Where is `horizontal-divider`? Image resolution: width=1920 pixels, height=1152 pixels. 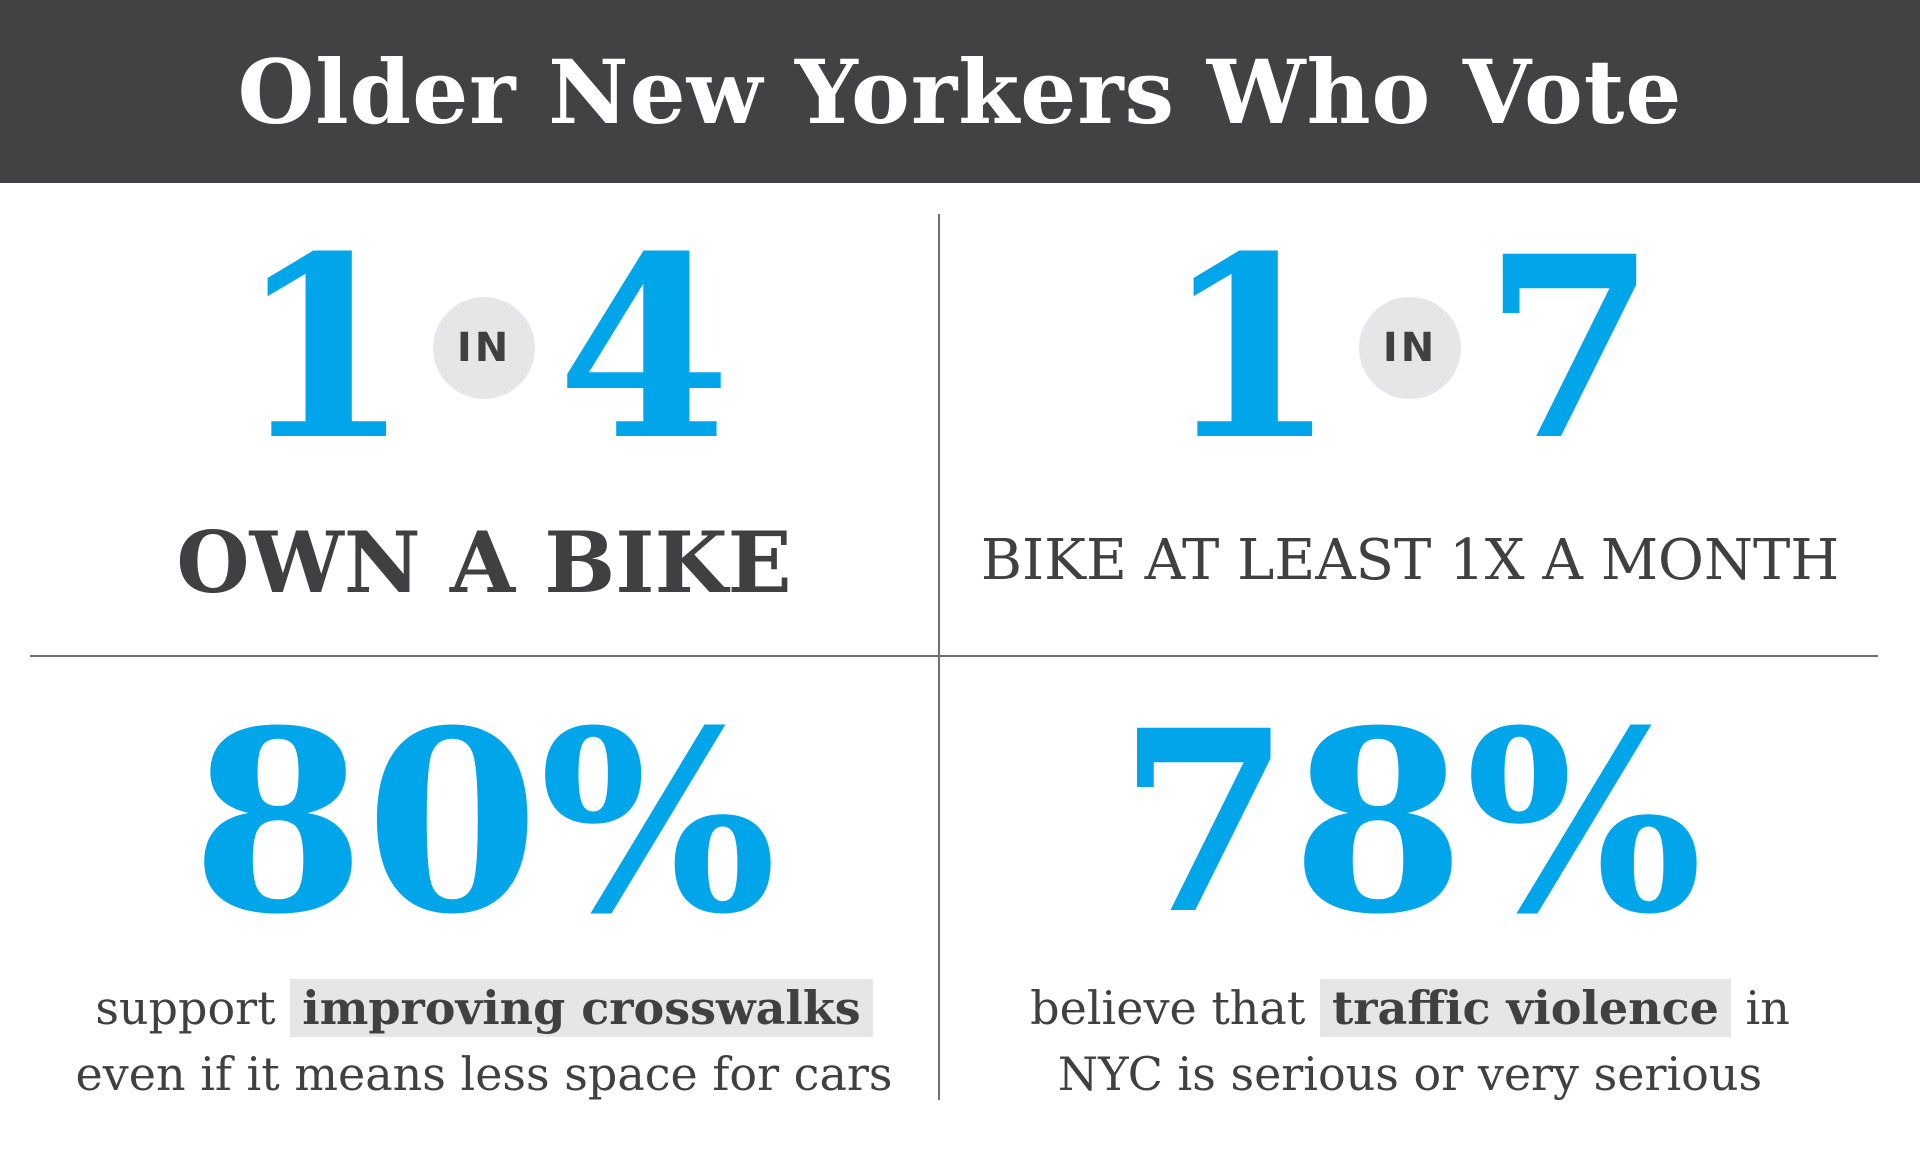 horizontal-divider is located at coordinates (954, 656).